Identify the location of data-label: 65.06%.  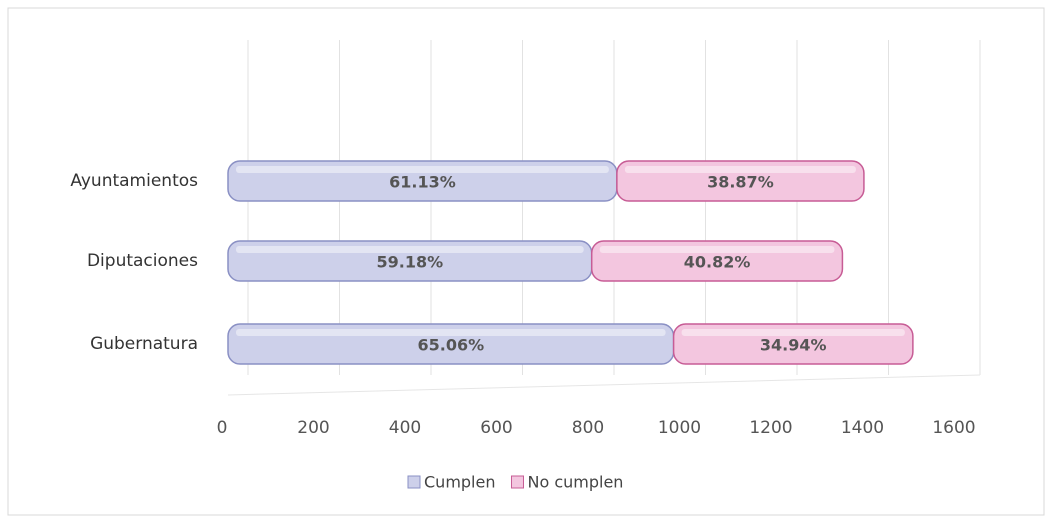
(450, 345).